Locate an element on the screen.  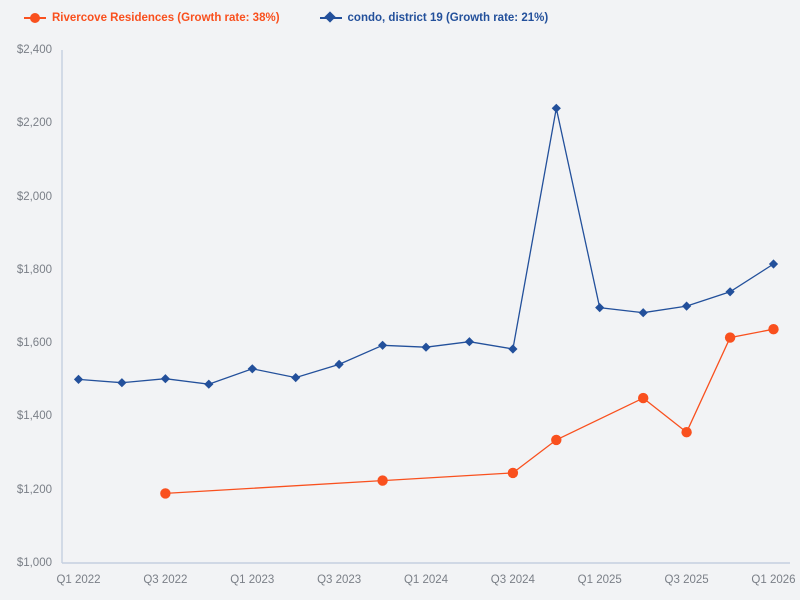
legend-marker-circle-icon is located at coordinates (35, 18).